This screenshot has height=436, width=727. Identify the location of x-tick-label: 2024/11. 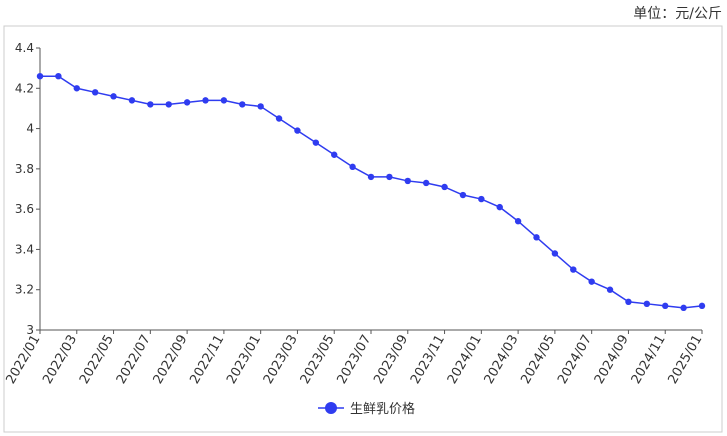
(649, 360).